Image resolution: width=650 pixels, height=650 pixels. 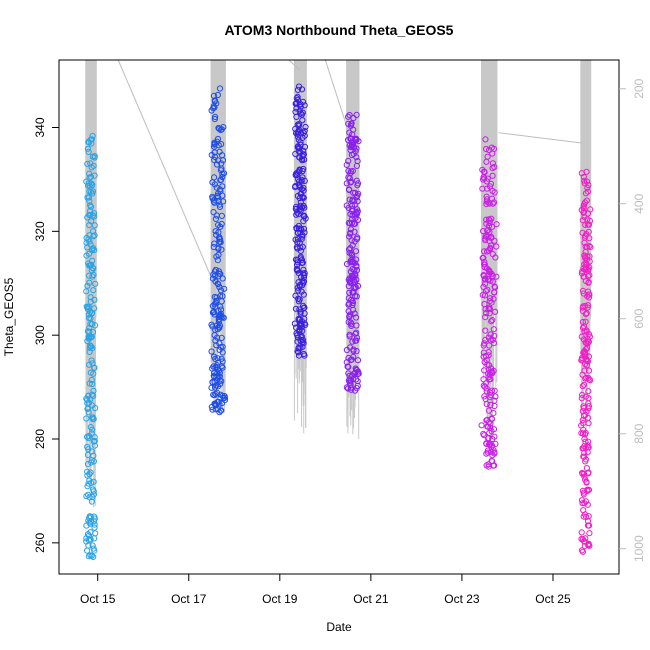 What do you see at coordinates (325, 589) in the screenshot?
I see `x-axis: Oct 15 Oct 17 Oct 19 Oct 21 Oct 23 Oct 25` at bounding box center [325, 589].